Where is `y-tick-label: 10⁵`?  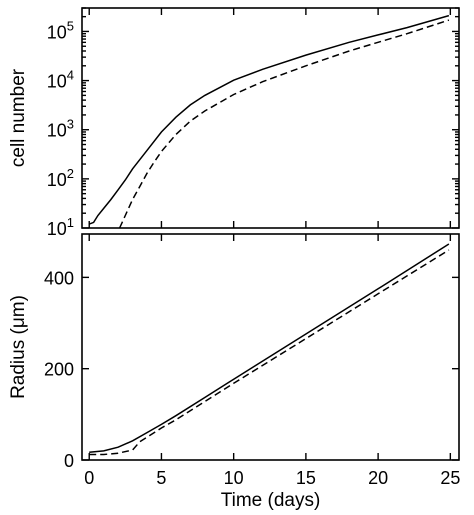
y-tick-label: 10⁵ is located at coordinates (60, 30).